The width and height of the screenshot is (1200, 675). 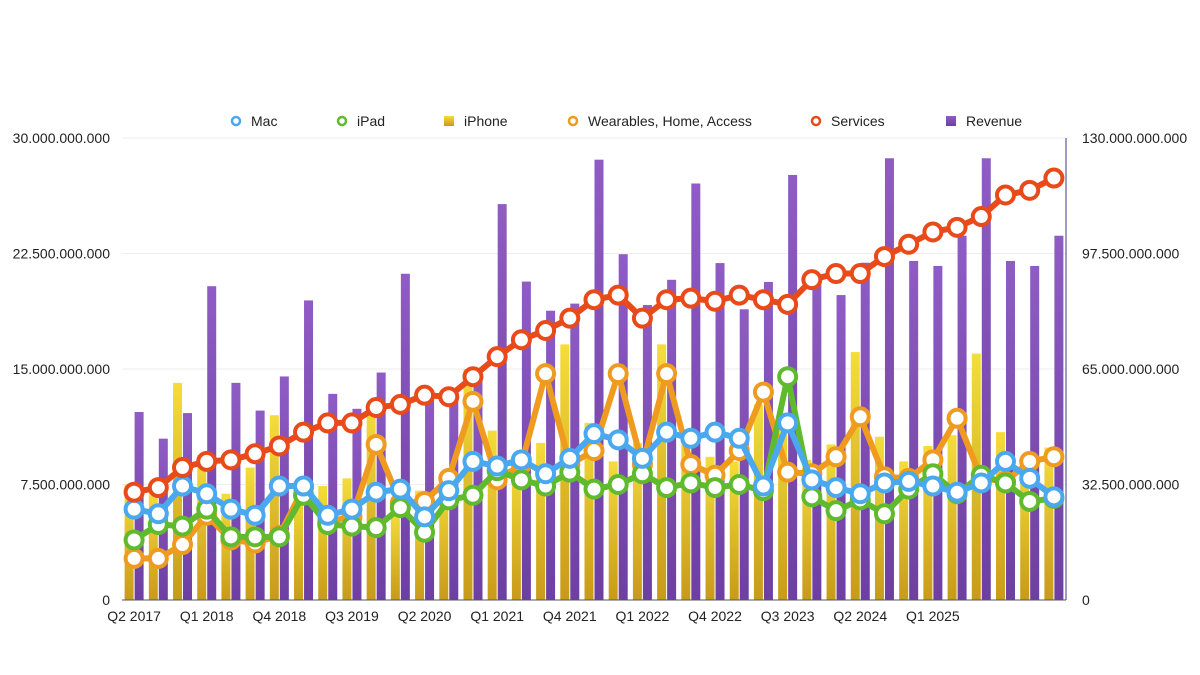 What do you see at coordinates (62, 369) in the screenshot?
I see `y-left-tick-label-2: 15.000.000.000` at bounding box center [62, 369].